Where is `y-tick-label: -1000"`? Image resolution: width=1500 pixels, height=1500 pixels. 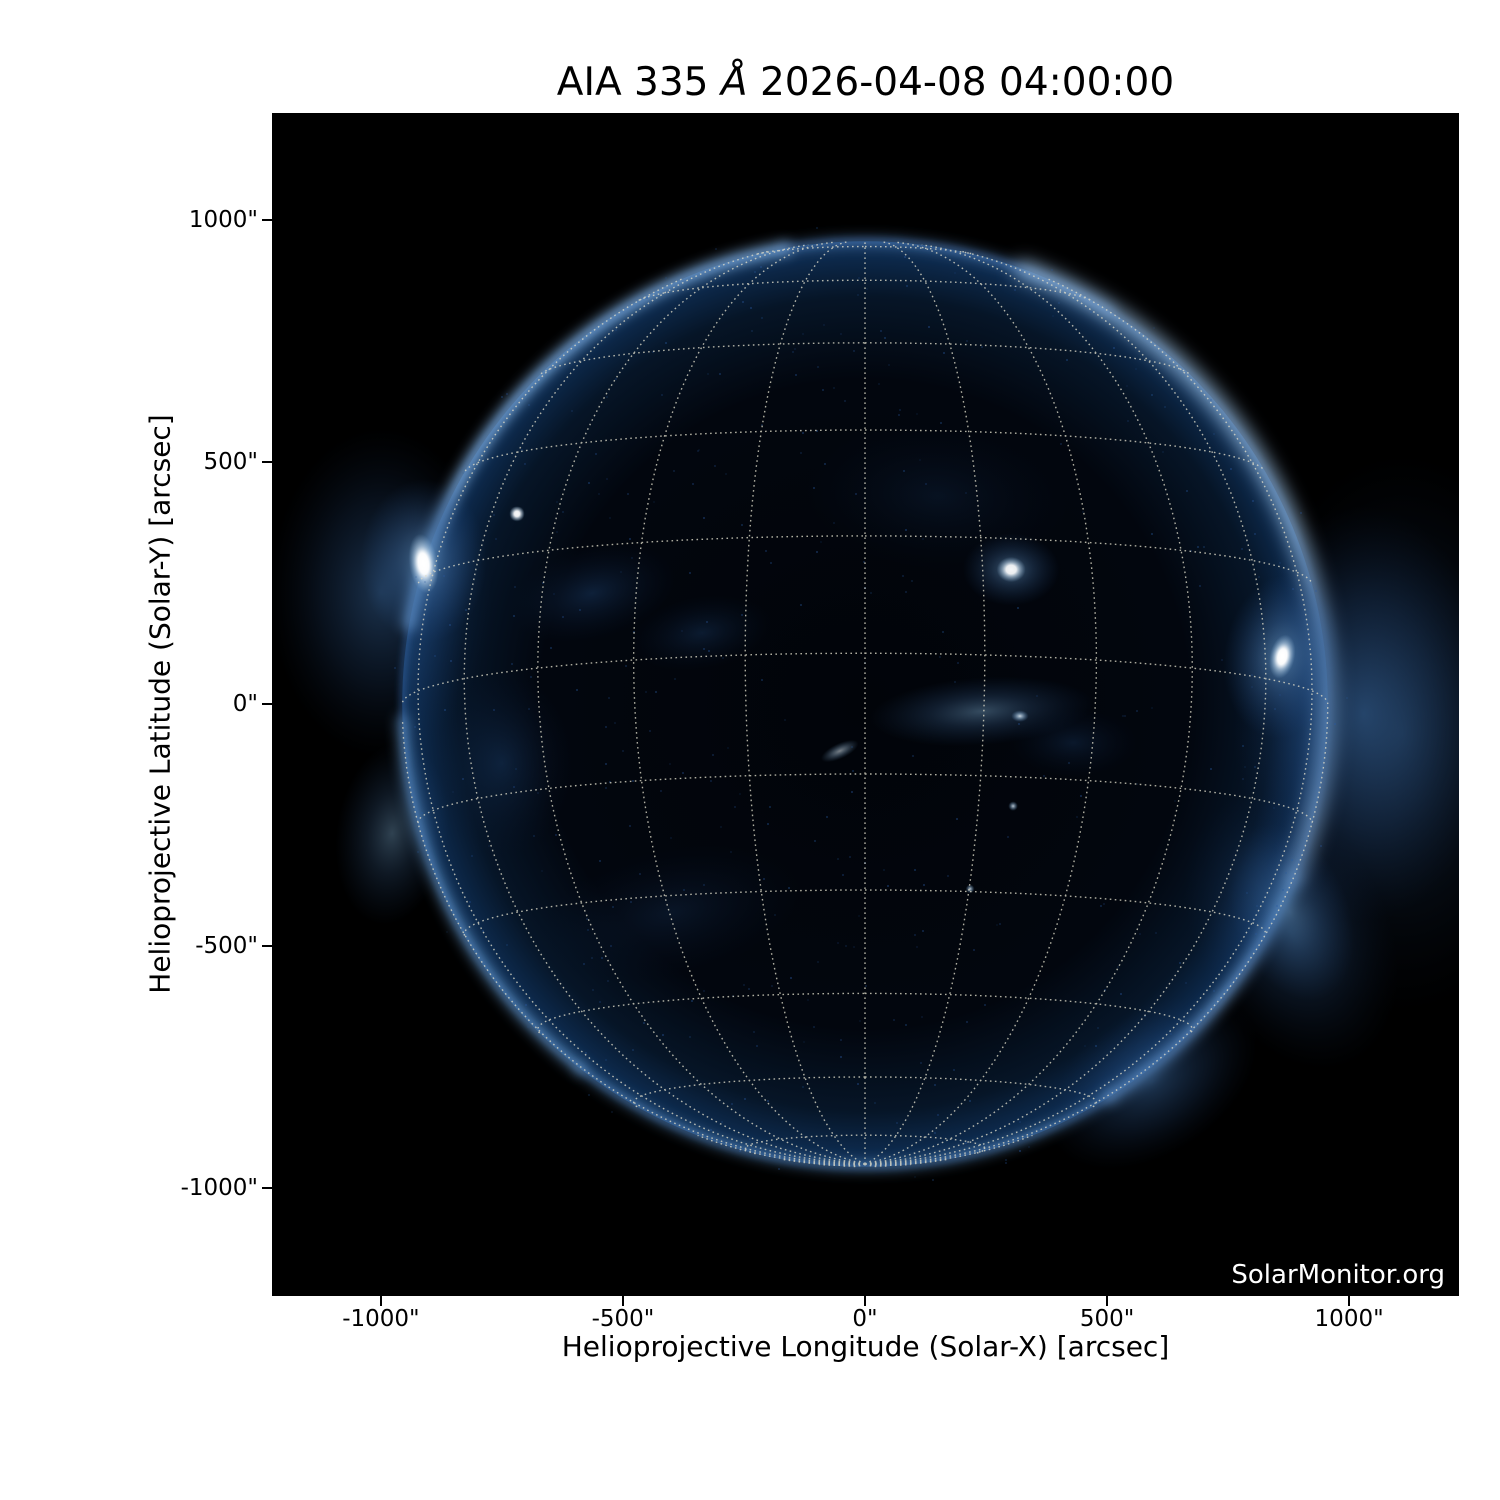
y-tick-label: -1000" is located at coordinates (219, 1188).